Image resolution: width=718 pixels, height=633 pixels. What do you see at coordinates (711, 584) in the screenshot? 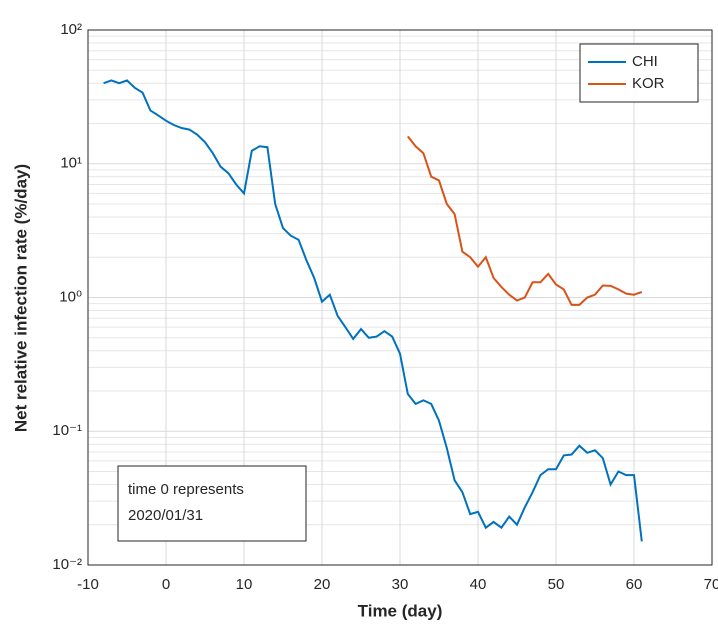
I see `x-tick-label: 70` at bounding box center [711, 584].